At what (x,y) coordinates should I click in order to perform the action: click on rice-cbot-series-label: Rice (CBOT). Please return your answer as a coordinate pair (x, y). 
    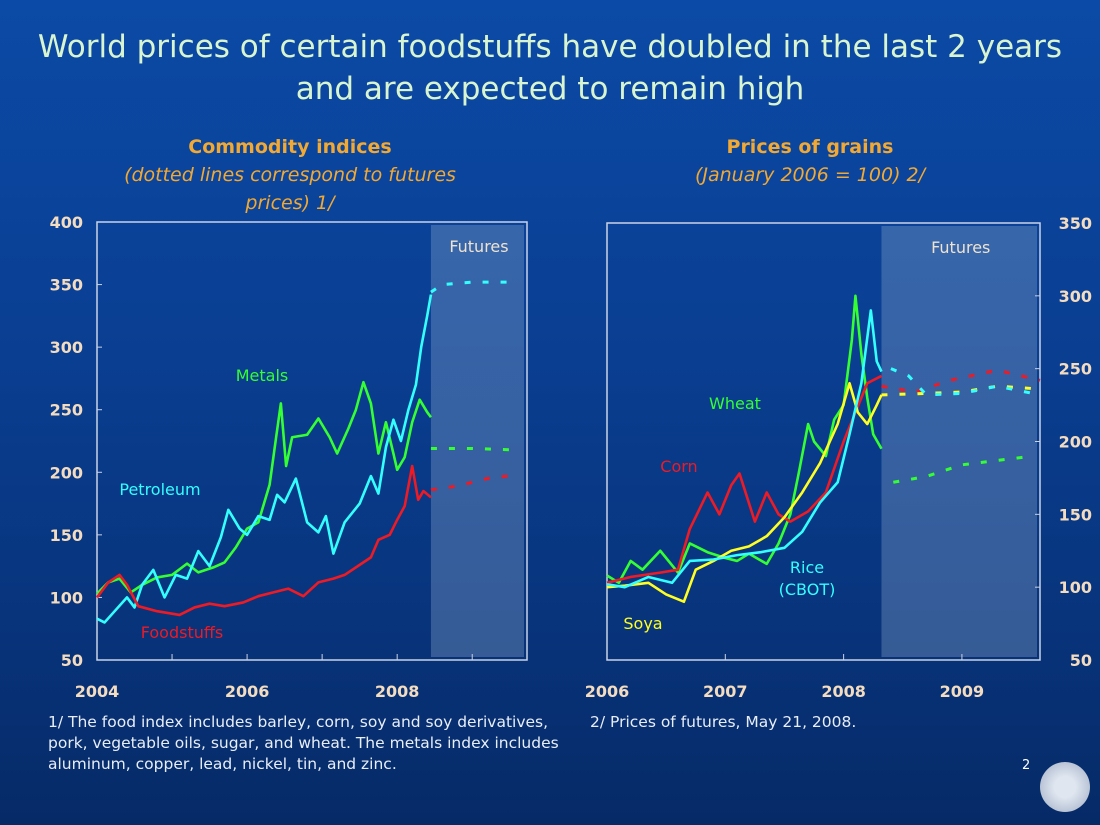
    Looking at the image, I should click on (807, 578).